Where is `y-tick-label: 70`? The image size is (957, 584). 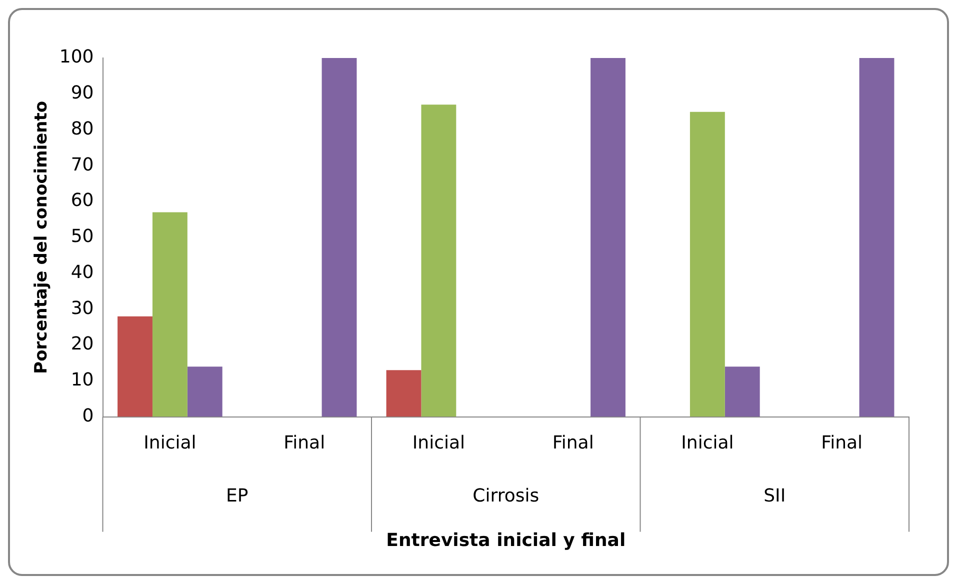 y-tick-label: 70 is located at coordinates (82, 165).